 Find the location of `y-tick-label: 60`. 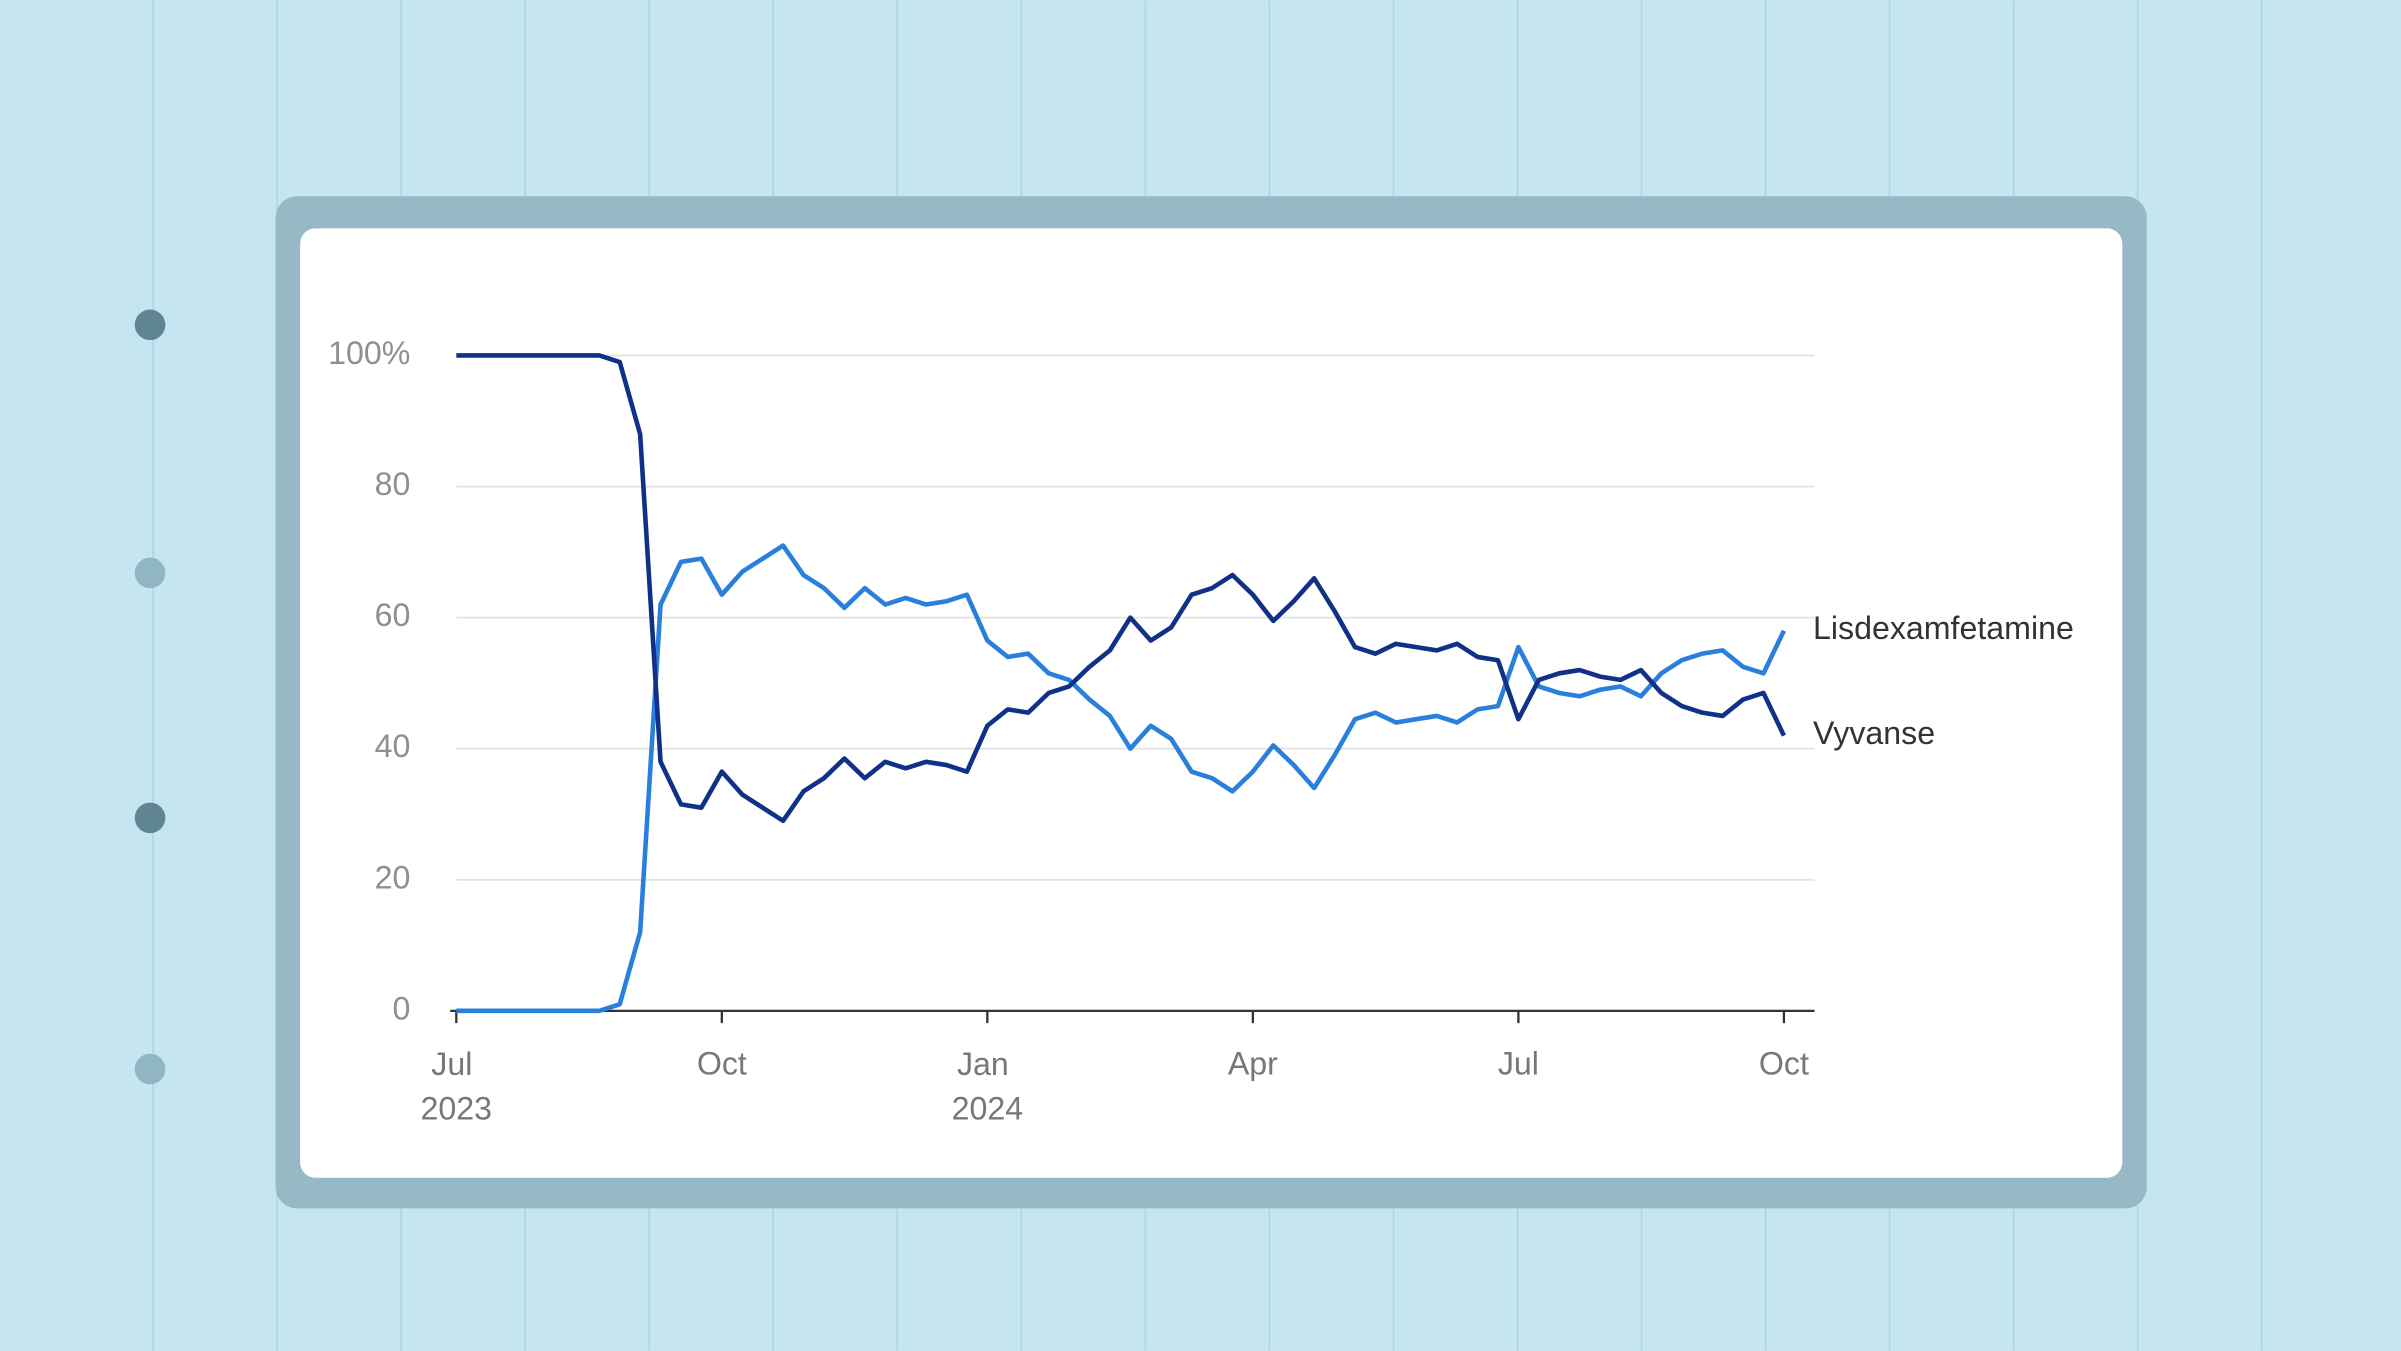

y-tick-label: 60 is located at coordinates (393, 615).